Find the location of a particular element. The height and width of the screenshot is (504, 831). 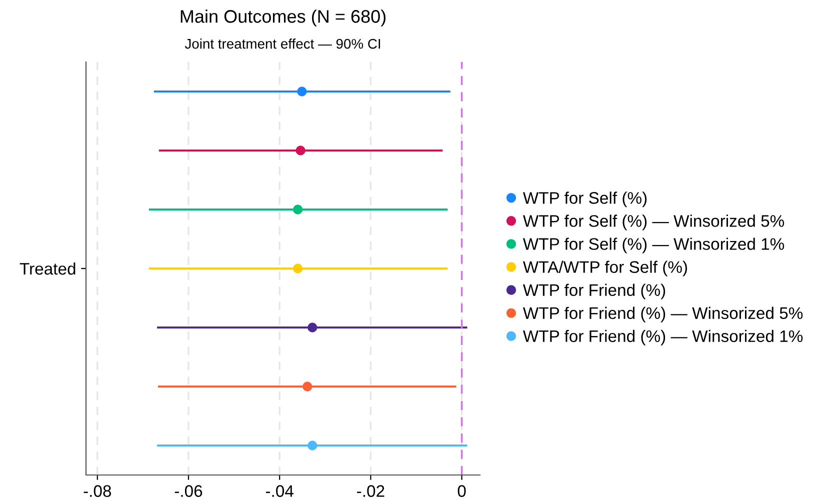

x-tick-label: -.08 is located at coordinates (98, 491).